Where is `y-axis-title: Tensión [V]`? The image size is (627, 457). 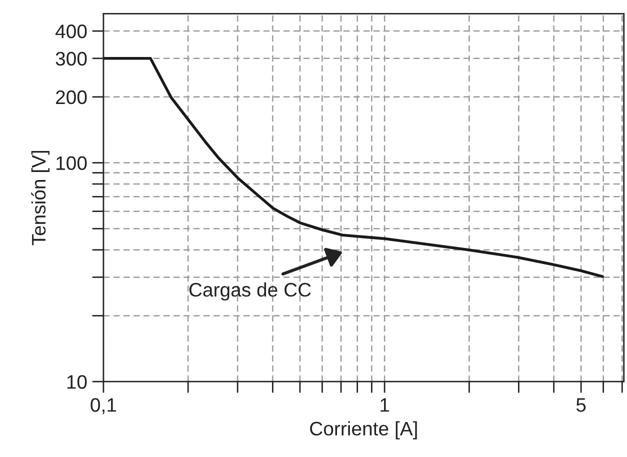 y-axis-title: Tensión [V] is located at coordinates (40, 198).